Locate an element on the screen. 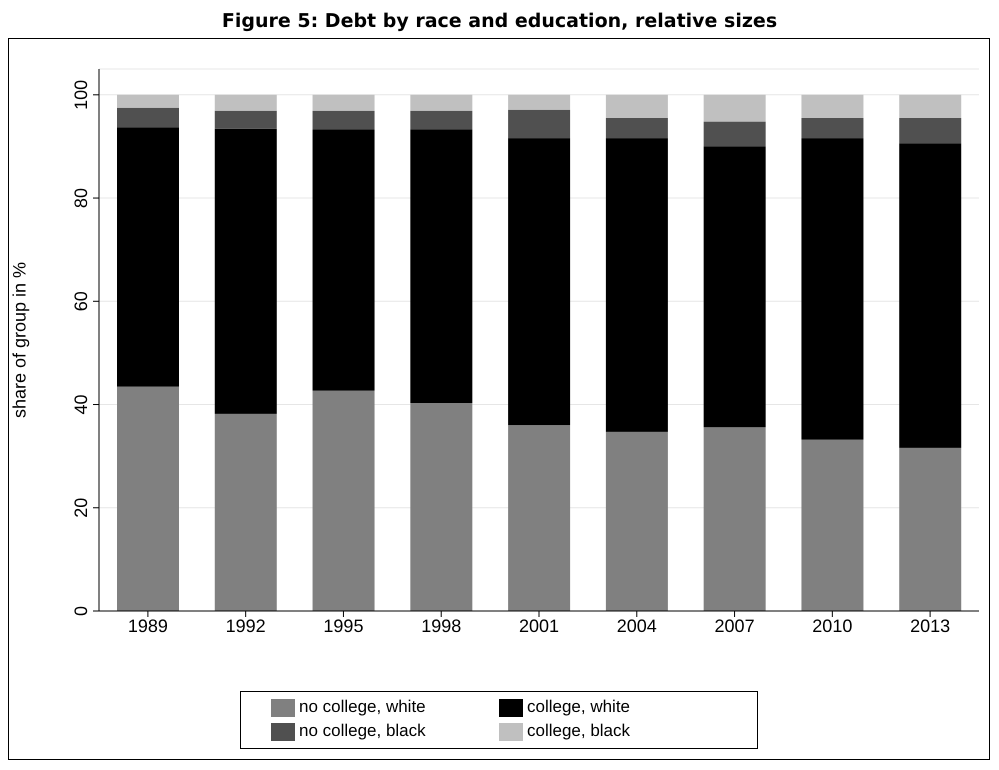 The width and height of the screenshot is (999, 770). legend-label: no college, white is located at coordinates (363, 707).